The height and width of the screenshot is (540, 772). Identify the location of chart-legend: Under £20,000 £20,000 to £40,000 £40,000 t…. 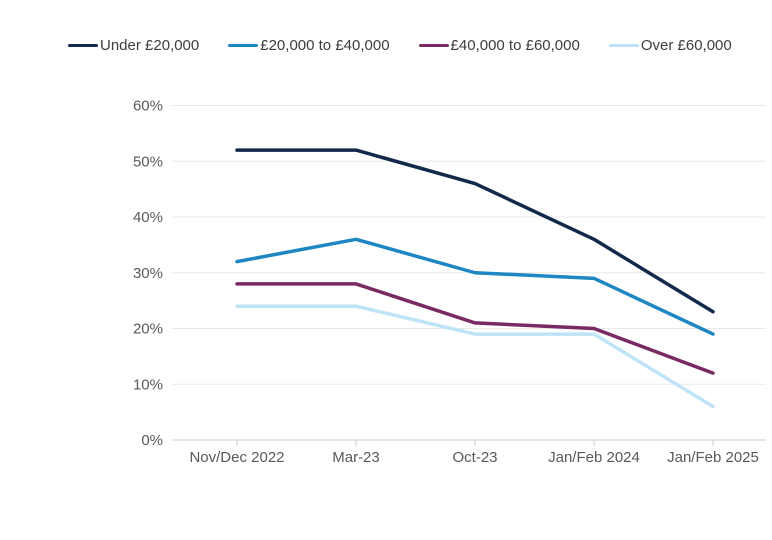
(400, 45).